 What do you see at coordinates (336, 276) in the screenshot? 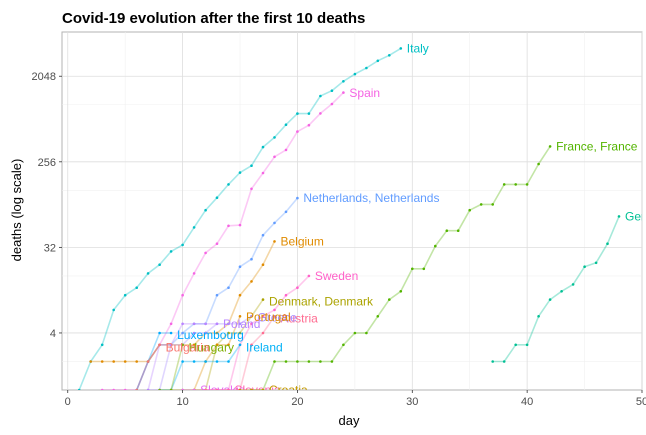
I see `series-label-sweden: Sweden` at bounding box center [336, 276].